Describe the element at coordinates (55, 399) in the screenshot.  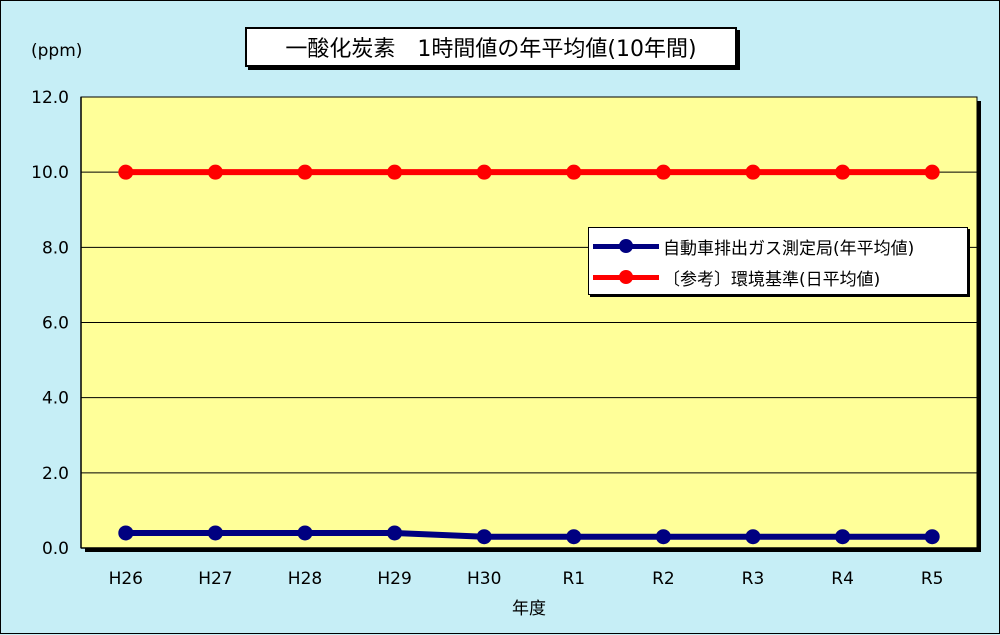
I see `y-tick-label: 4.0` at that location.